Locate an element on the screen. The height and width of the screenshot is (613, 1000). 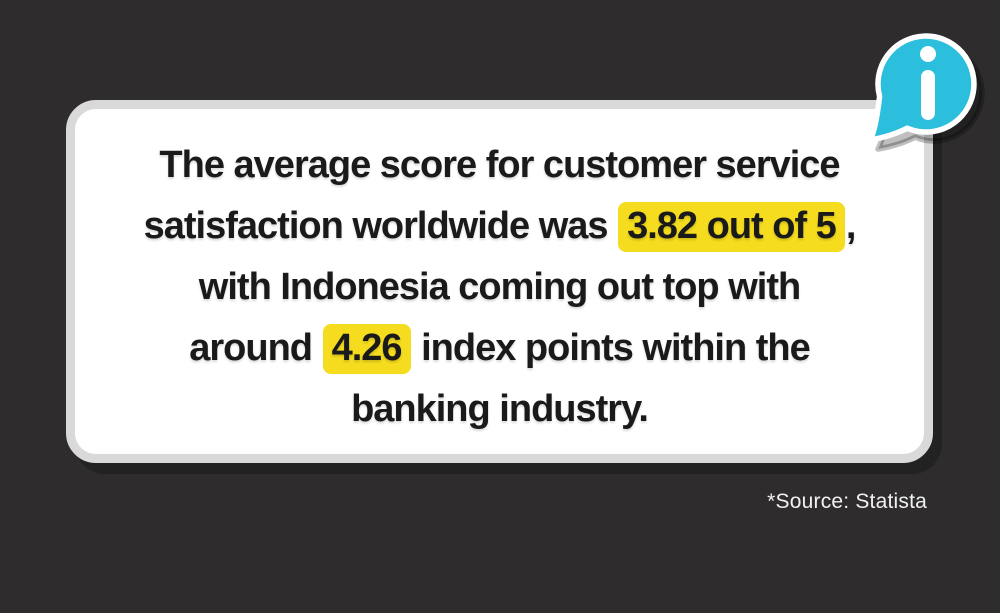
quote-line: around 4.26 index points within the is located at coordinates (499, 348).